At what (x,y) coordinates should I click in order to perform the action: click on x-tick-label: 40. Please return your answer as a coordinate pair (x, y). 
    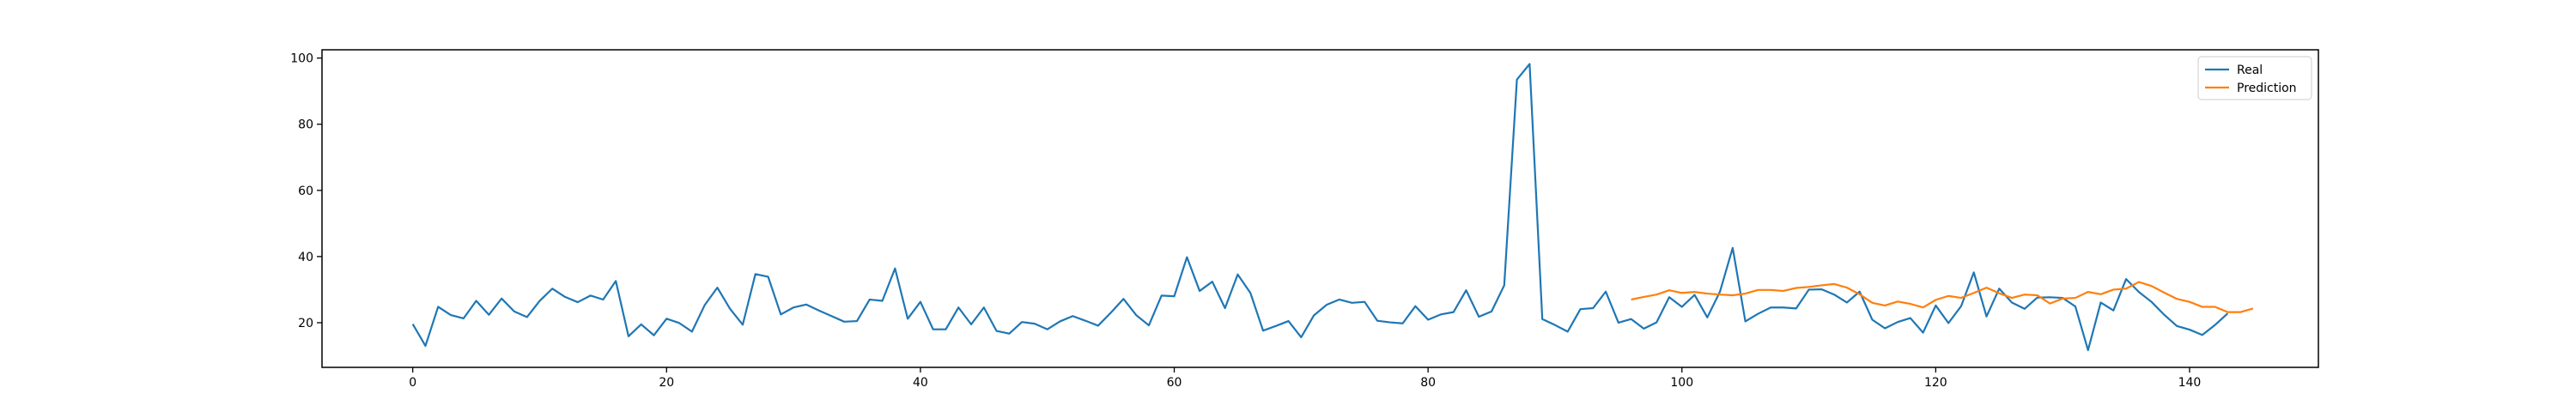
    Looking at the image, I should click on (921, 383).